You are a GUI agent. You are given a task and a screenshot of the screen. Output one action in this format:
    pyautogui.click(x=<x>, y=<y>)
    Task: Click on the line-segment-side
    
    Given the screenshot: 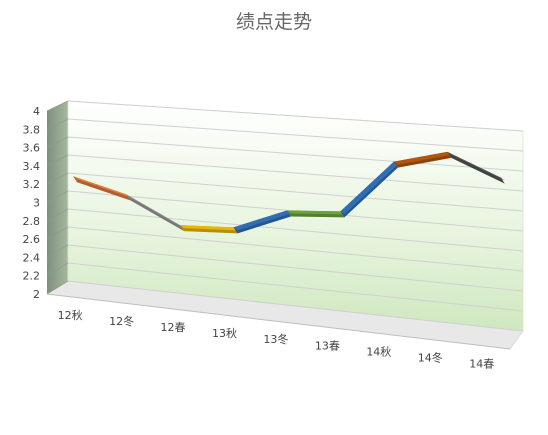 What is the action you would take?
    pyautogui.click(x=155, y=213)
    